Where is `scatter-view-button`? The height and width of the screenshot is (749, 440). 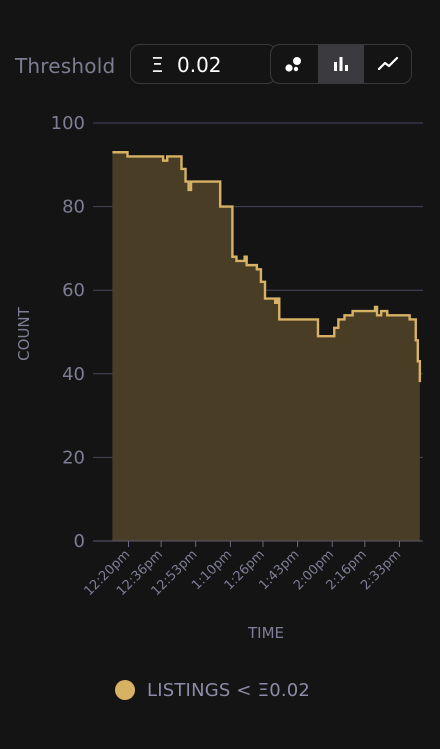 scatter-view-button is located at coordinates (294, 64).